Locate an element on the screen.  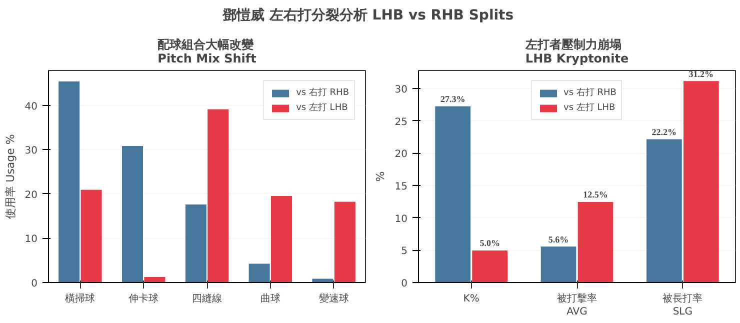
x-tick-label: 曲球 is located at coordinates (270, 298).